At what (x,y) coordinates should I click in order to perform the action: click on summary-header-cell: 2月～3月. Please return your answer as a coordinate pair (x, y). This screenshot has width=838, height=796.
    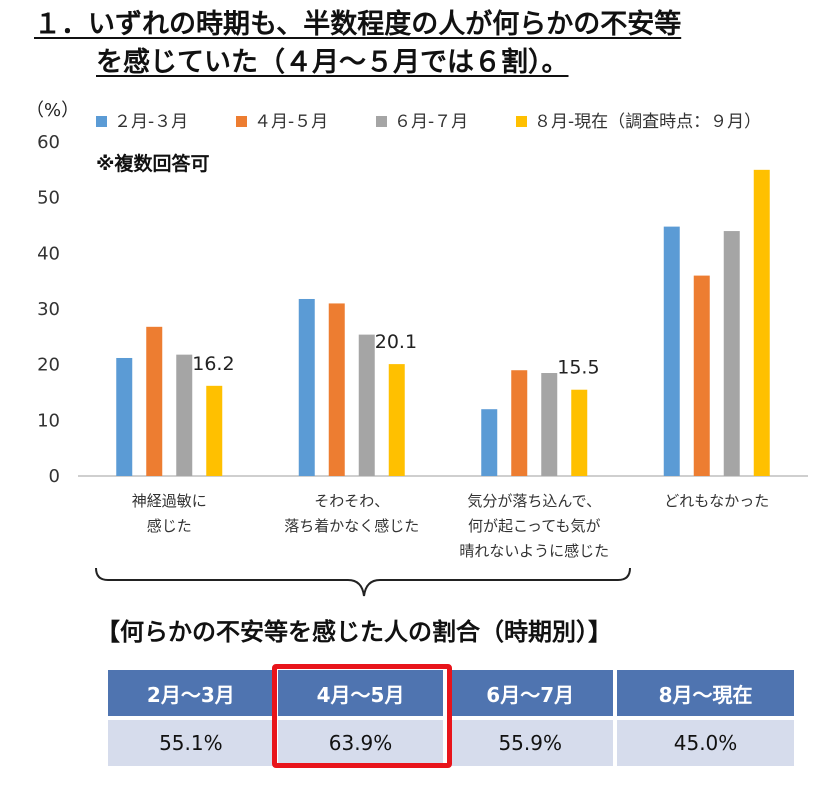
    Looking at the image, I should click on (191, 693).